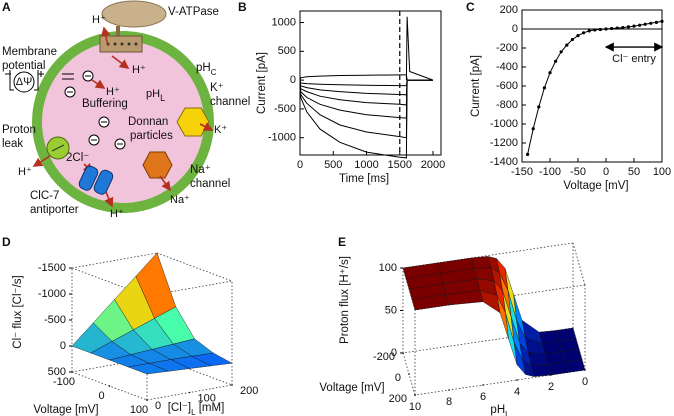 Image resolution: width=674 pixels, height=416 pixels. Describe the element at coordinates (122, 44) in the screenshot. I see `v-atpase-dots` at that location.